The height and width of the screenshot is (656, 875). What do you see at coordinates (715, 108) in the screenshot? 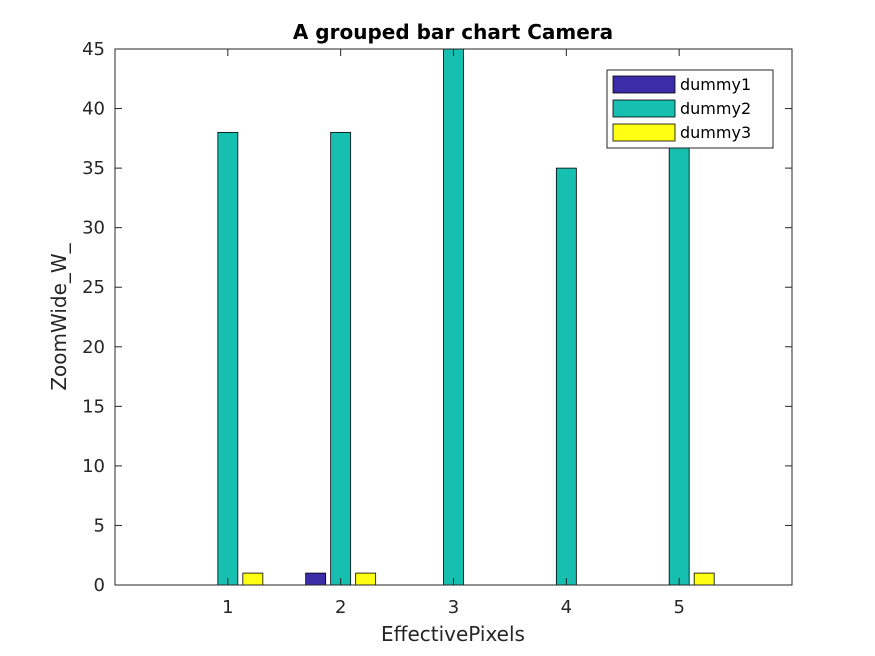
I see `legend-label-dummy2: dummy2` at bounding box center [715, 108].